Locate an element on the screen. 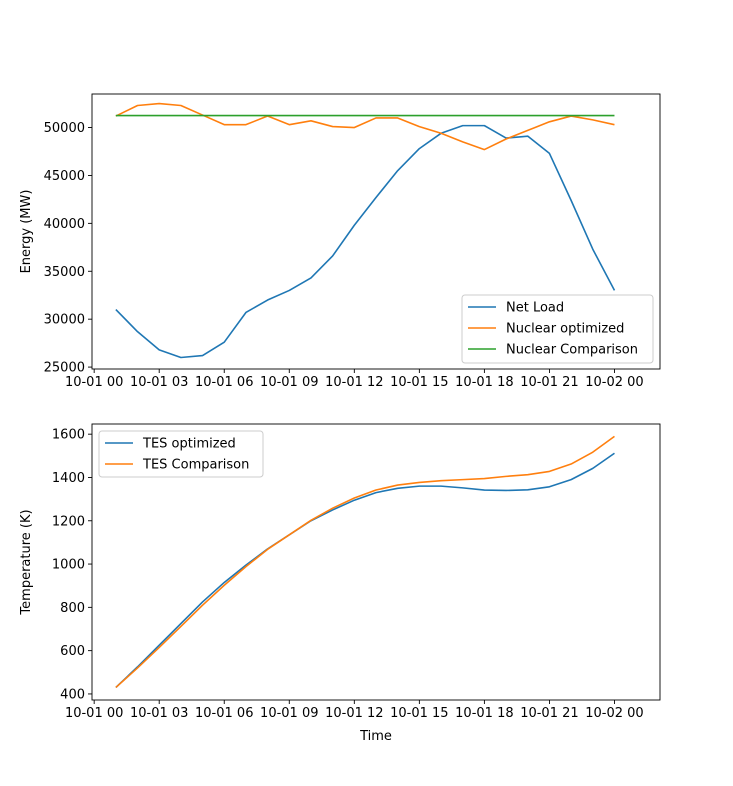 Image resolution: width=733 pixels, height=786 pixels. y-tick-label: 1000 is located at coordinates (68, 565).